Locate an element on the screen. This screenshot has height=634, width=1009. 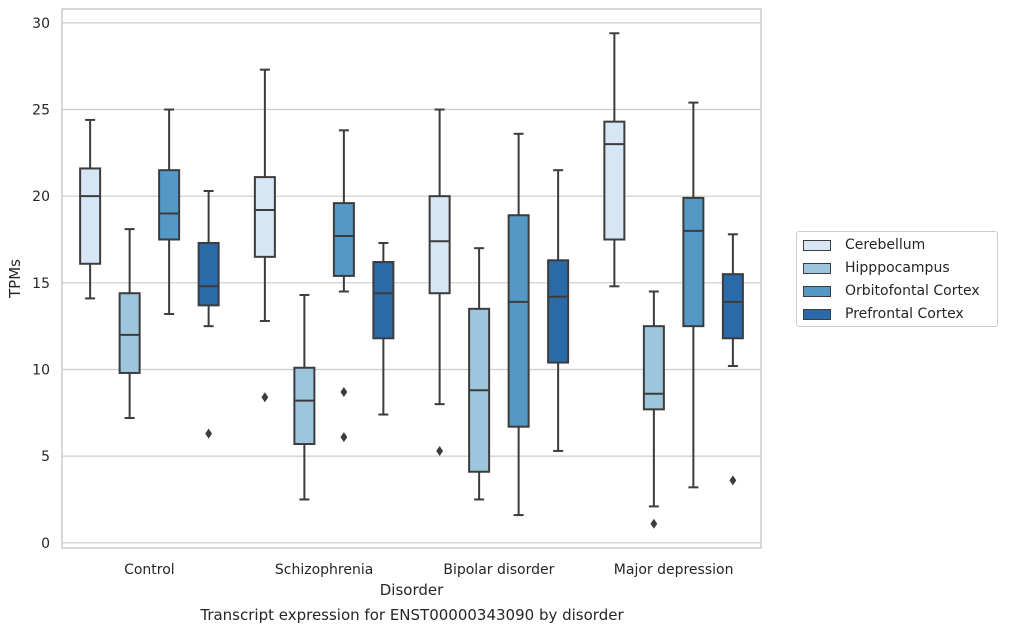
x-tick-label-2: Bipolar disorder is located at coordinates (498, 570).